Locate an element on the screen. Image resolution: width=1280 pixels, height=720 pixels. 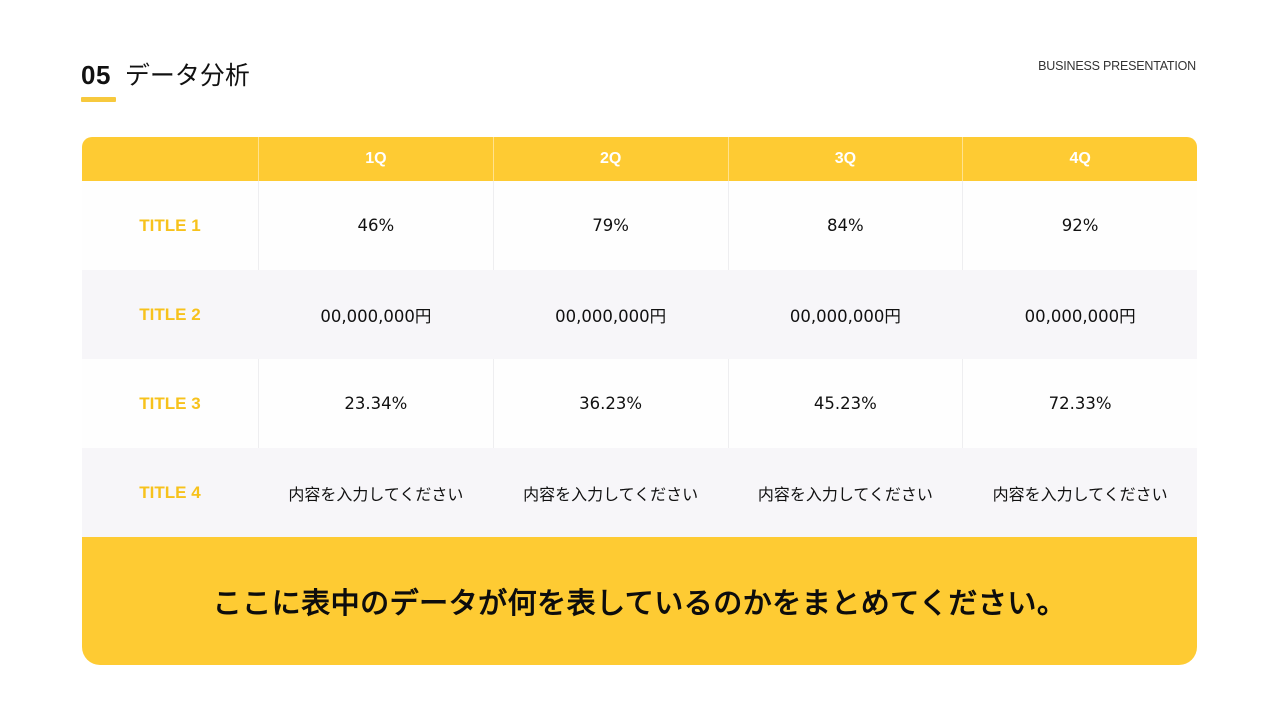
page-title: 05 データ分析 is located at coordinates (165, 74).